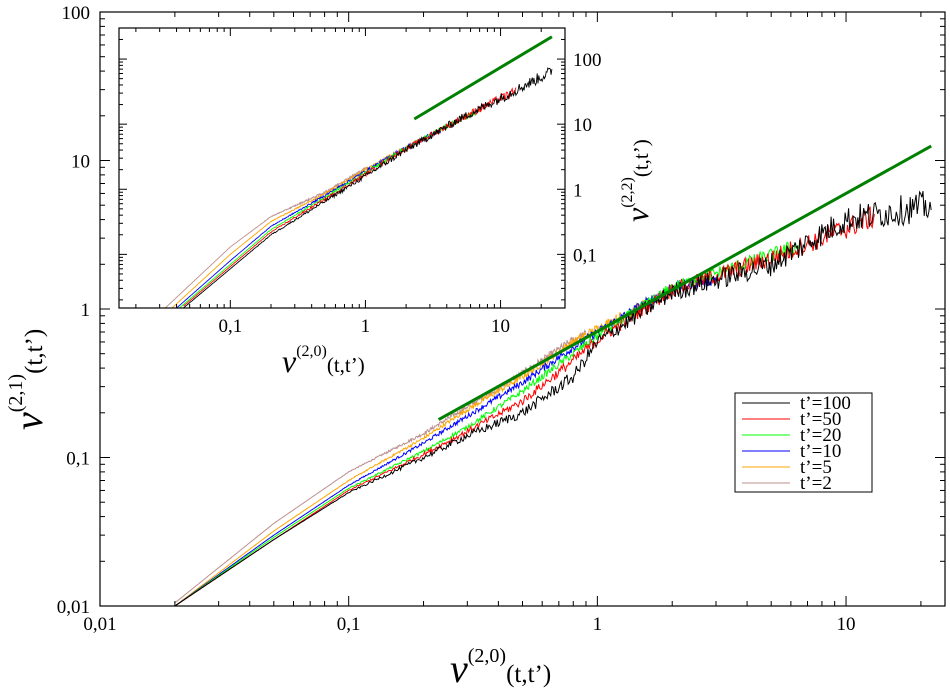 Image resolution: width=950 pixels, height=689 pixels. Describe the element at coordinates (528, 674) in the screenshot. I see `main-x-label-arg: (t,t’)` at that location.